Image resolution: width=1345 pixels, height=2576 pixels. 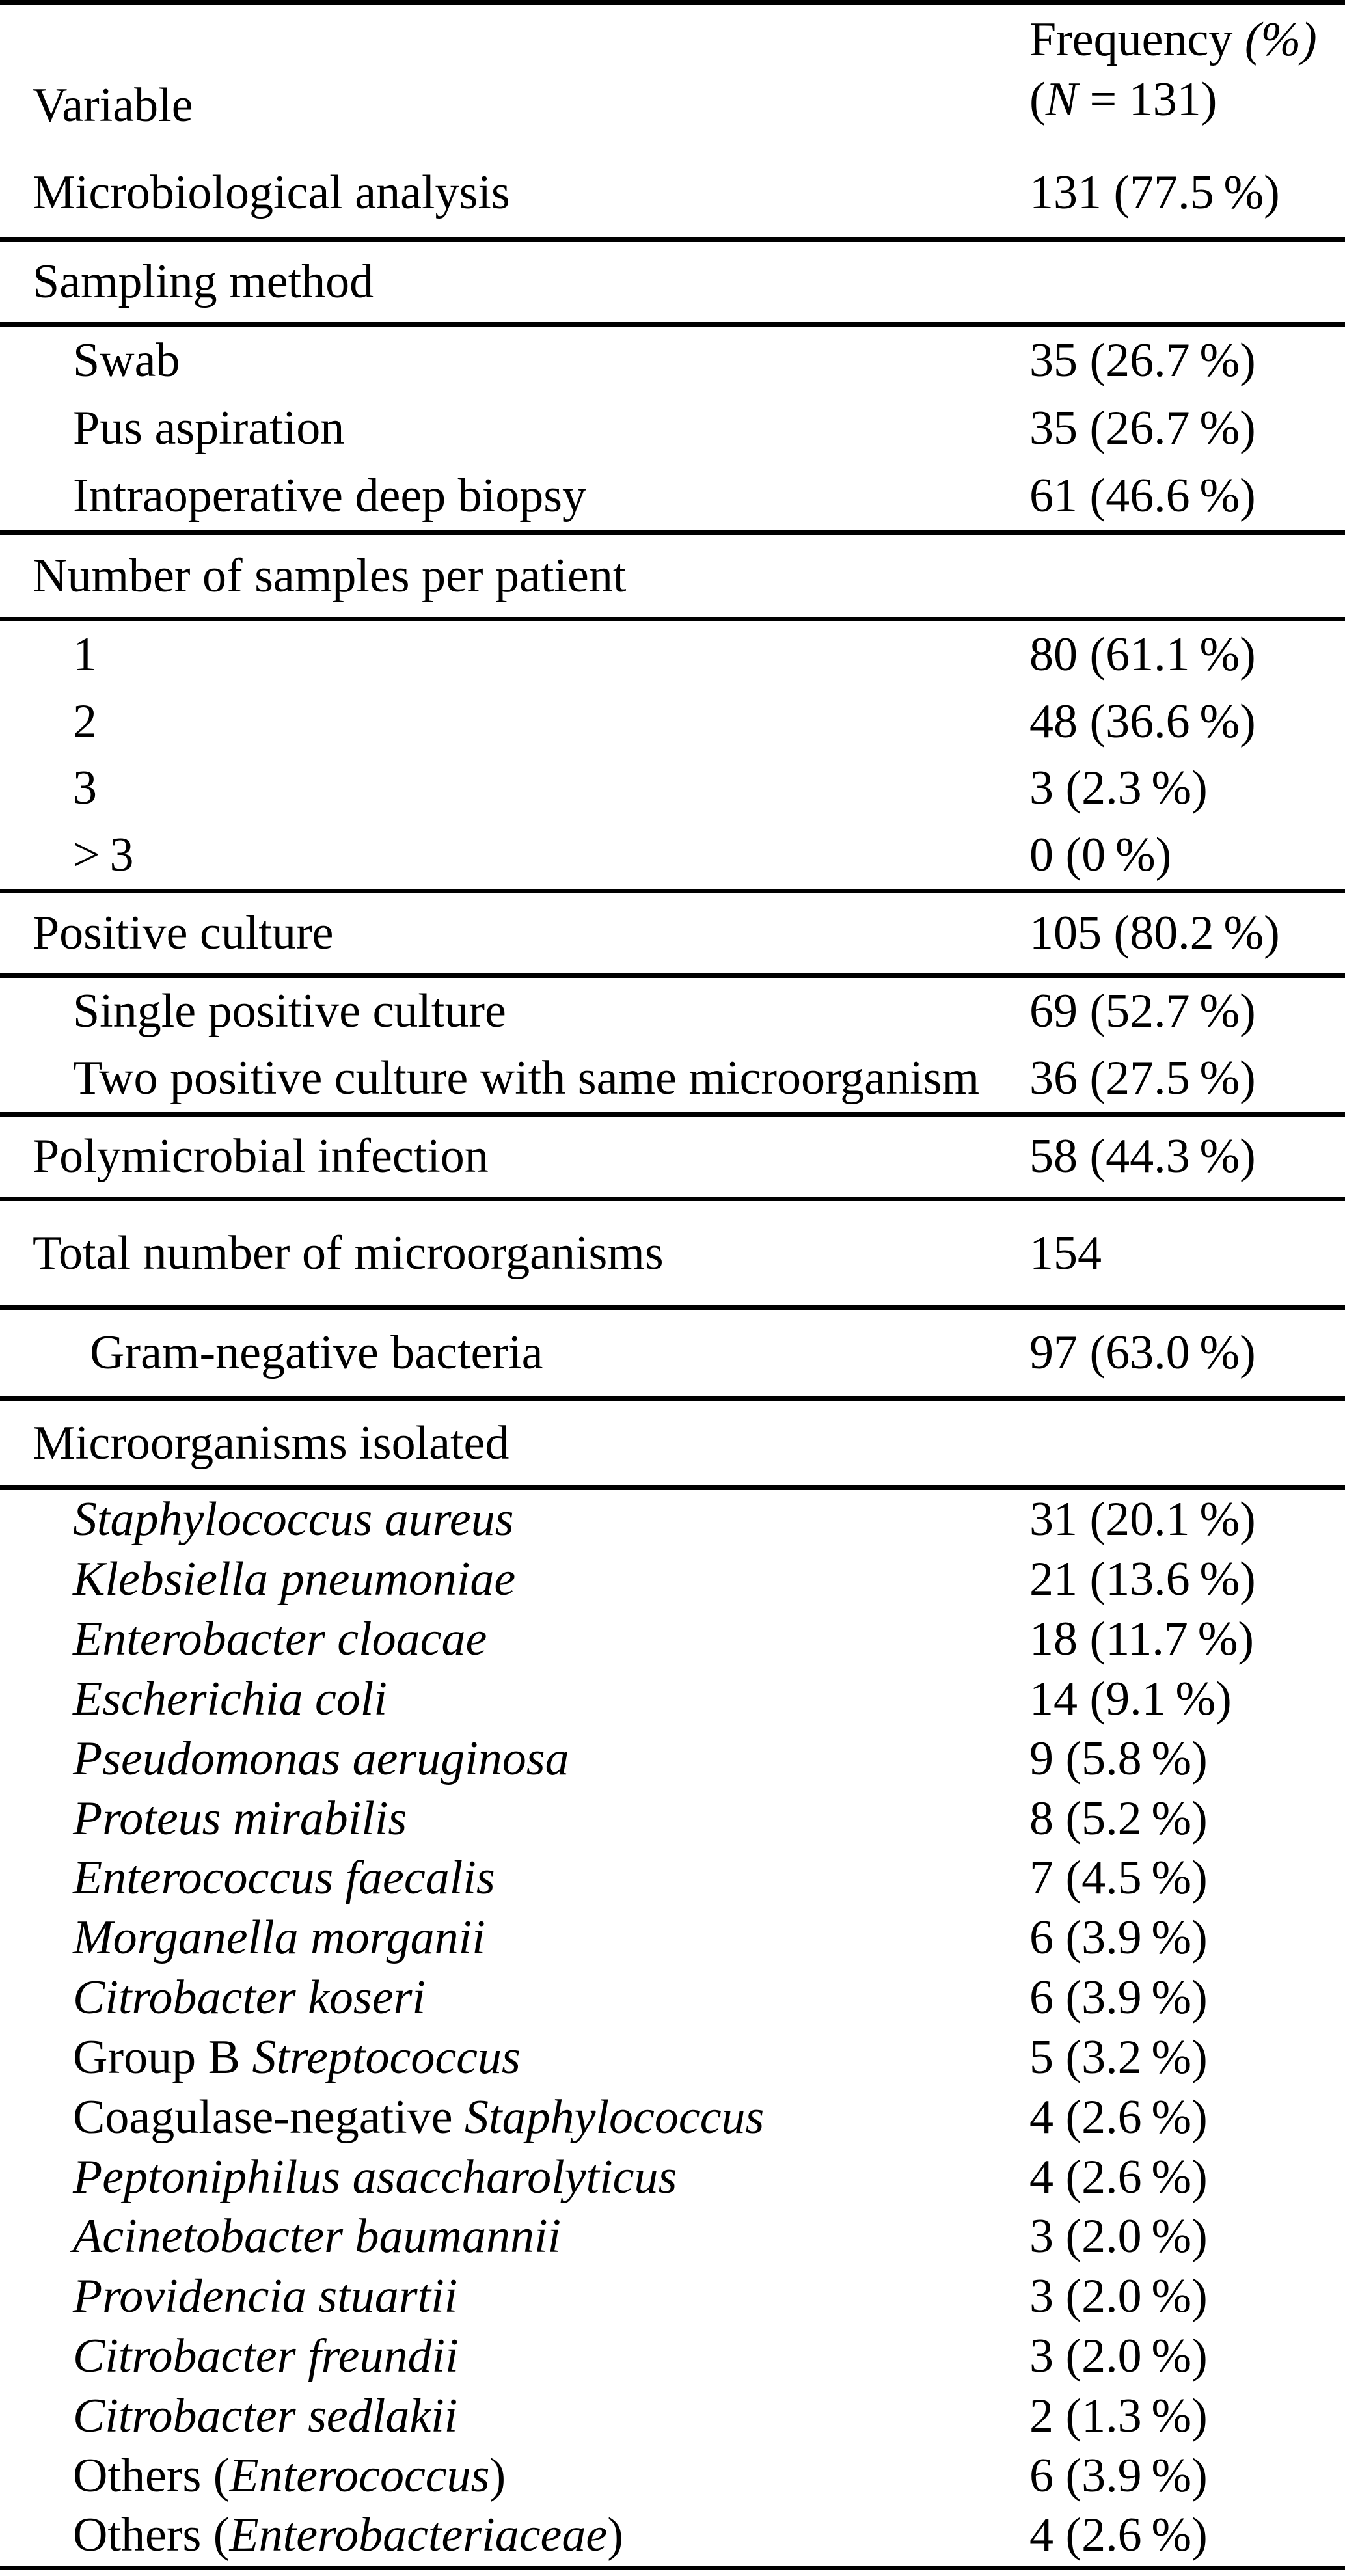 I want to click on row-value: 14 (9.1 %), so click(x=1130, y=1699).